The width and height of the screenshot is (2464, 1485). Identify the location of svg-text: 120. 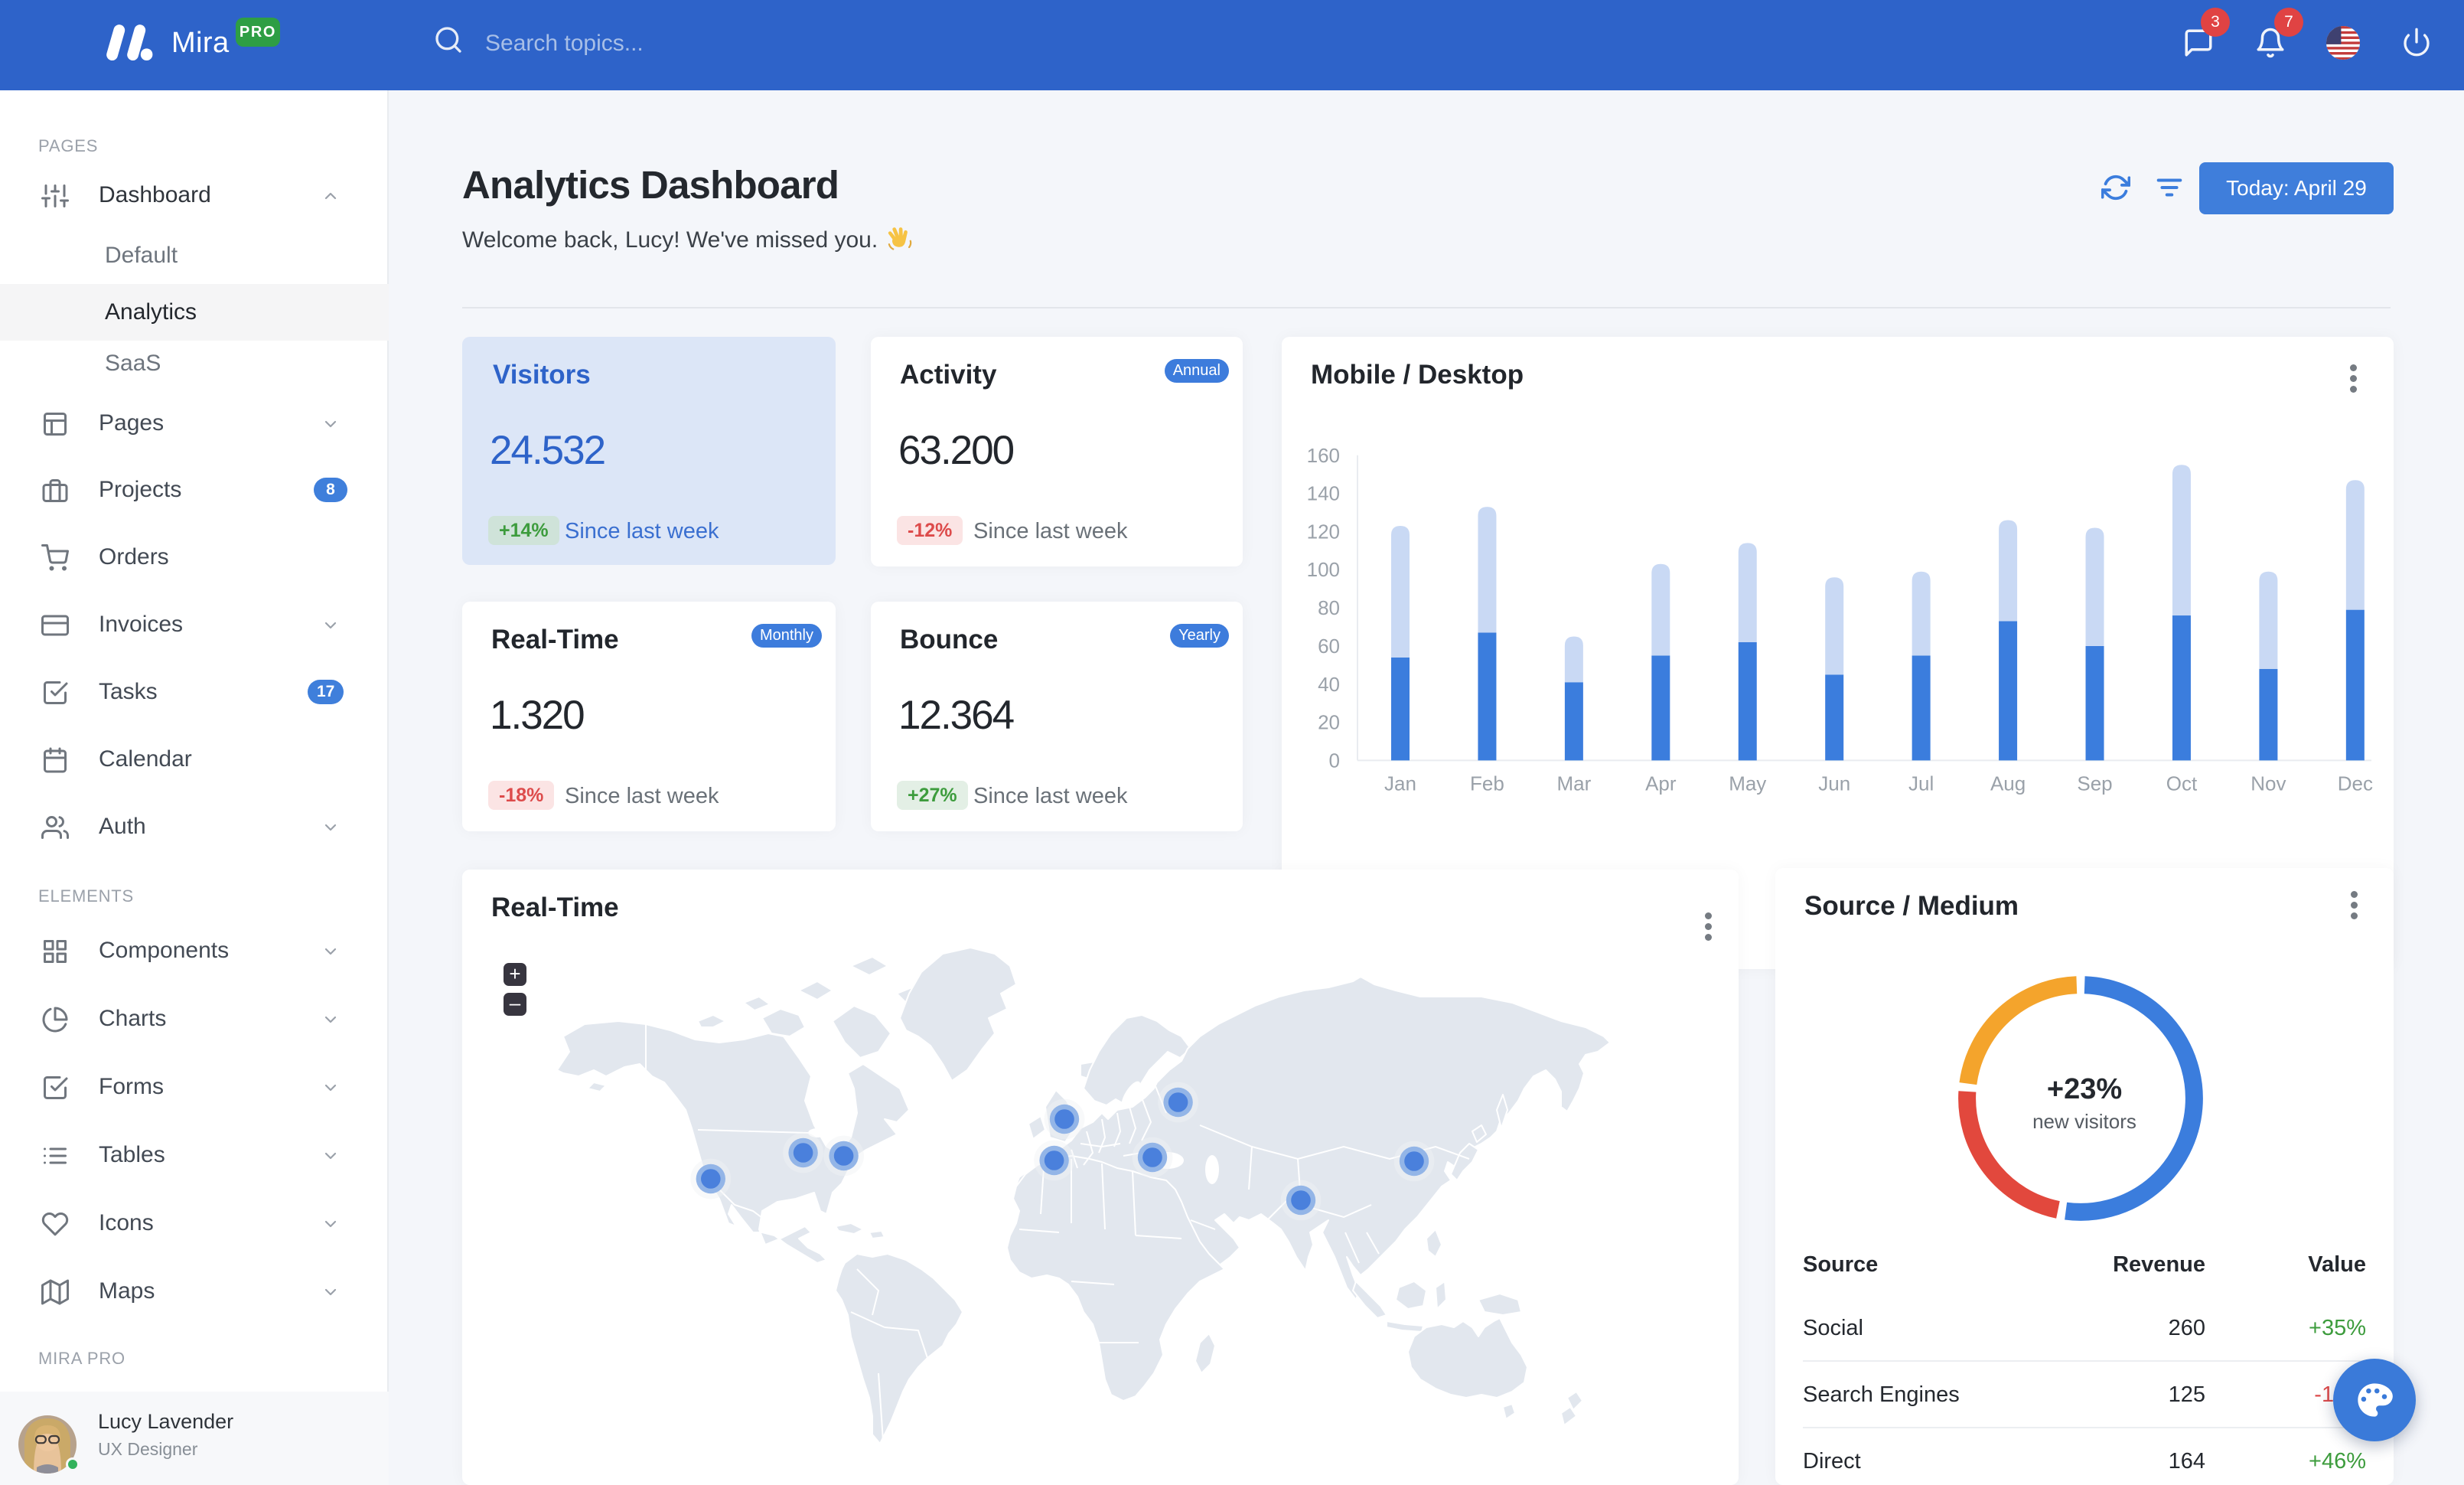
(1324, 531).